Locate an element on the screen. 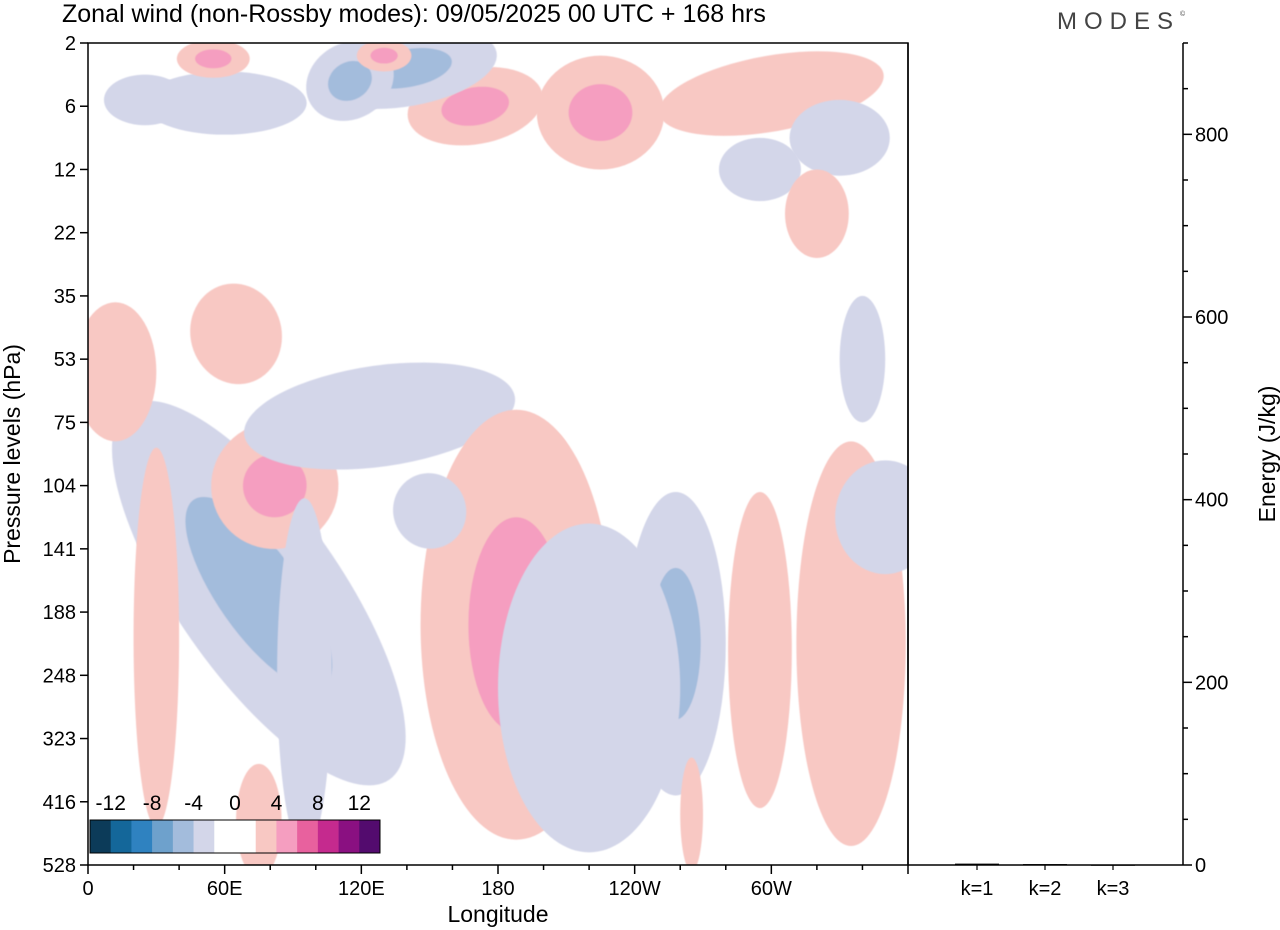  colorbar-label: -4 is located at coordinates (193, 803).